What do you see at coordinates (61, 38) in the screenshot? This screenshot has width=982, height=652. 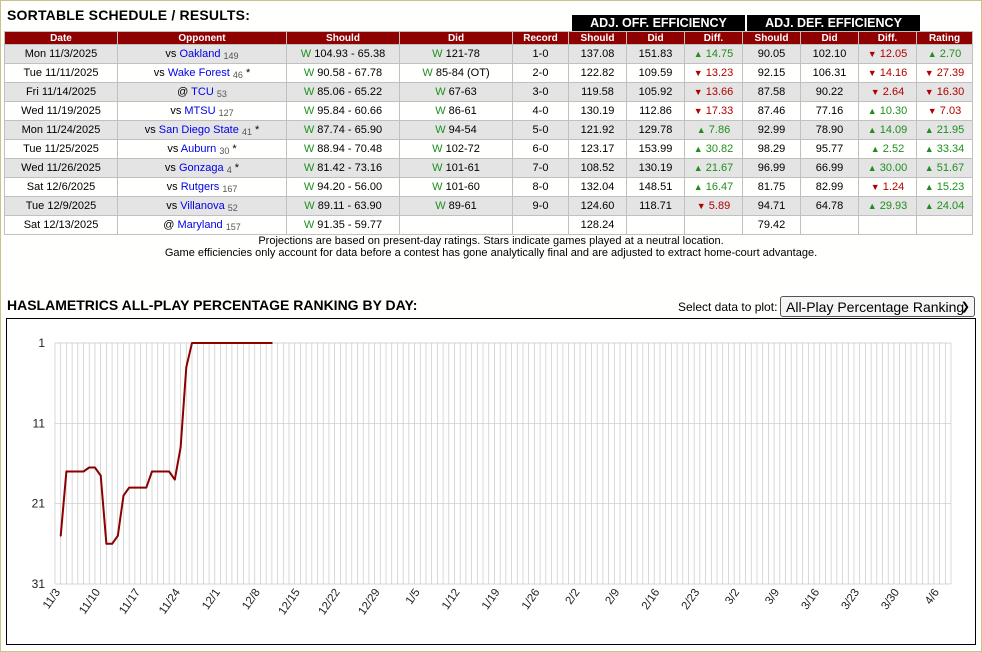 I see `col-date: Date` at bounding box center [61, 38].